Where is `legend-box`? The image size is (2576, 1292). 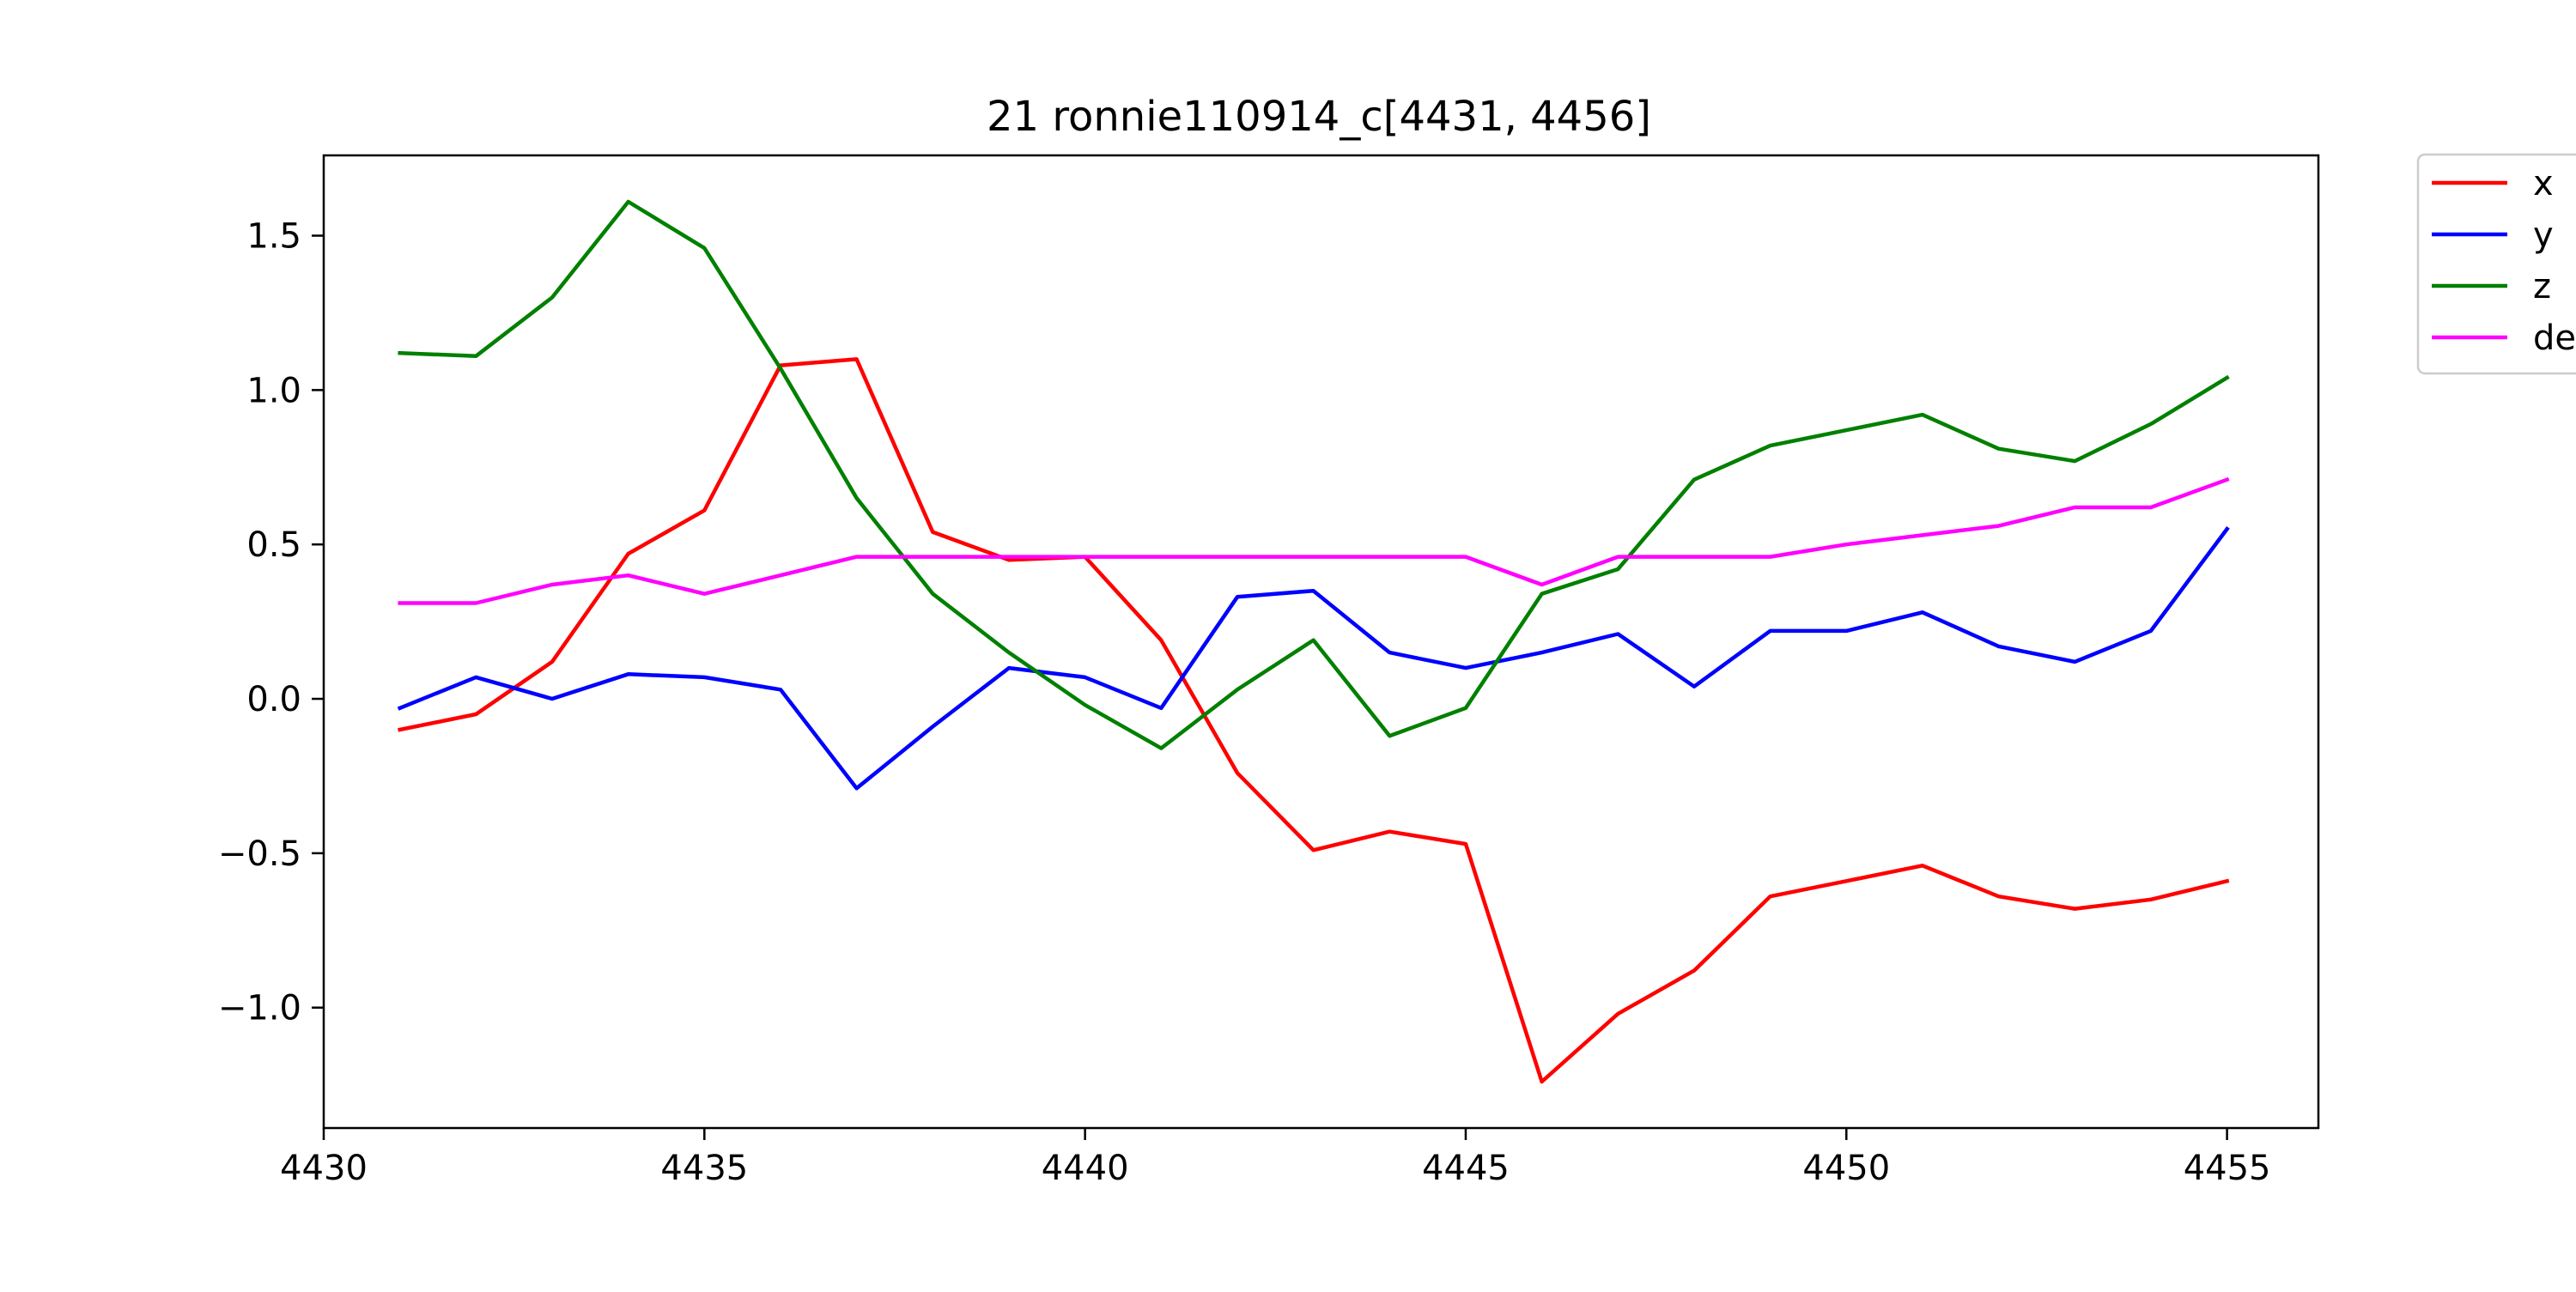
legend-box is located at coordinates (2496, 264).